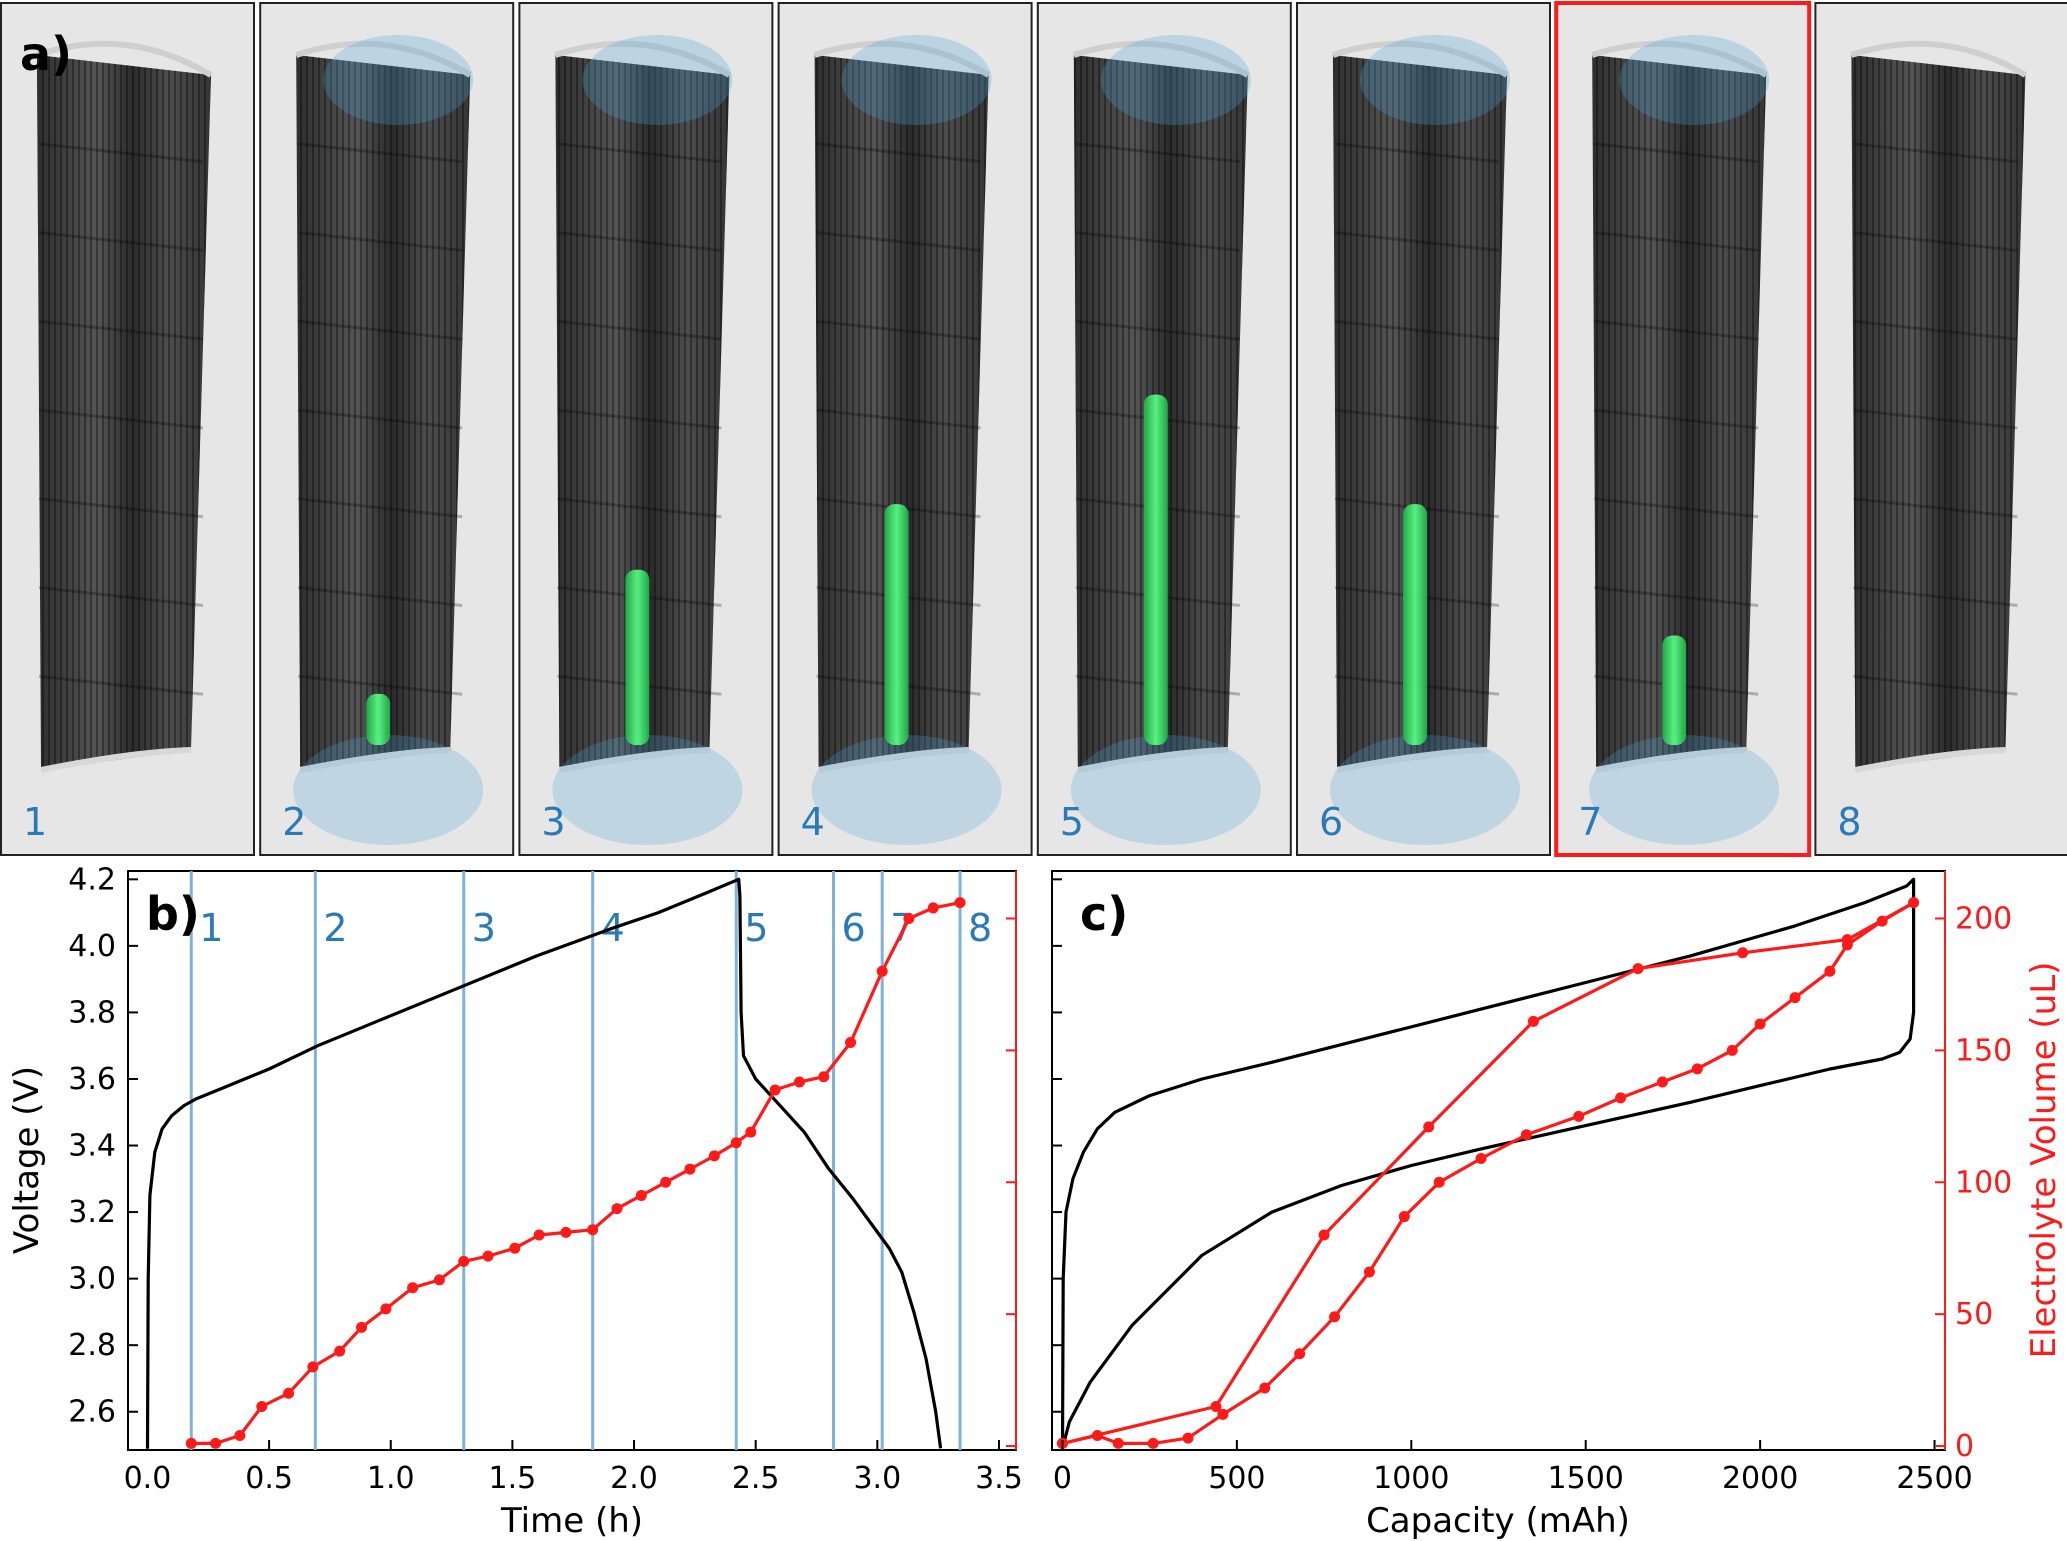 The width and height of the screenshot is (2067, 1541). What do you see at coordinates (173, 914) in the screenshot?
I see `chart-b-label: b)` at bounding box center [173, 914].